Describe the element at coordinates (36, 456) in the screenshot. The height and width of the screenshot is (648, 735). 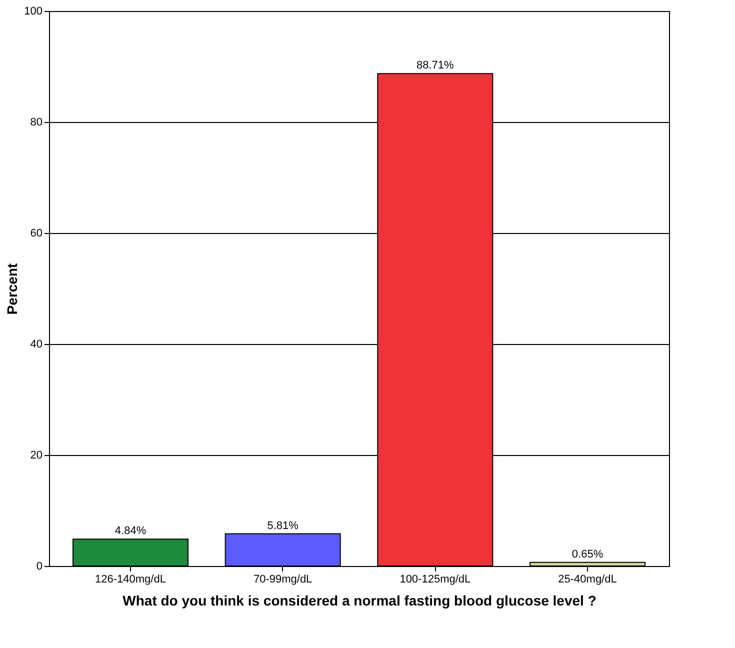
I see `y-tick-label: 20` at that location.